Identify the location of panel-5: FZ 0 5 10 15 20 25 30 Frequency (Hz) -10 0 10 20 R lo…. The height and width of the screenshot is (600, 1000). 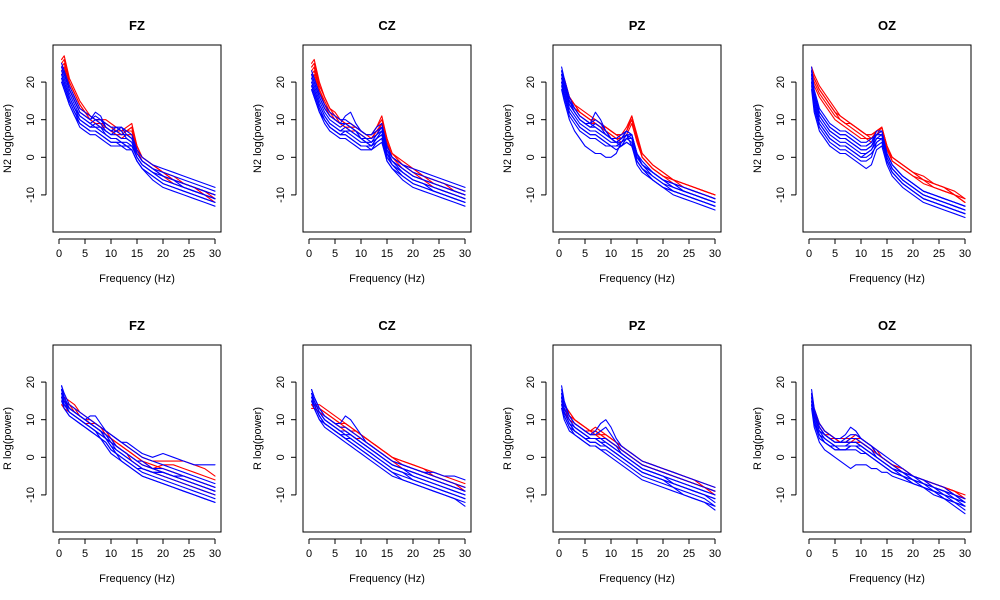
(112, 451).